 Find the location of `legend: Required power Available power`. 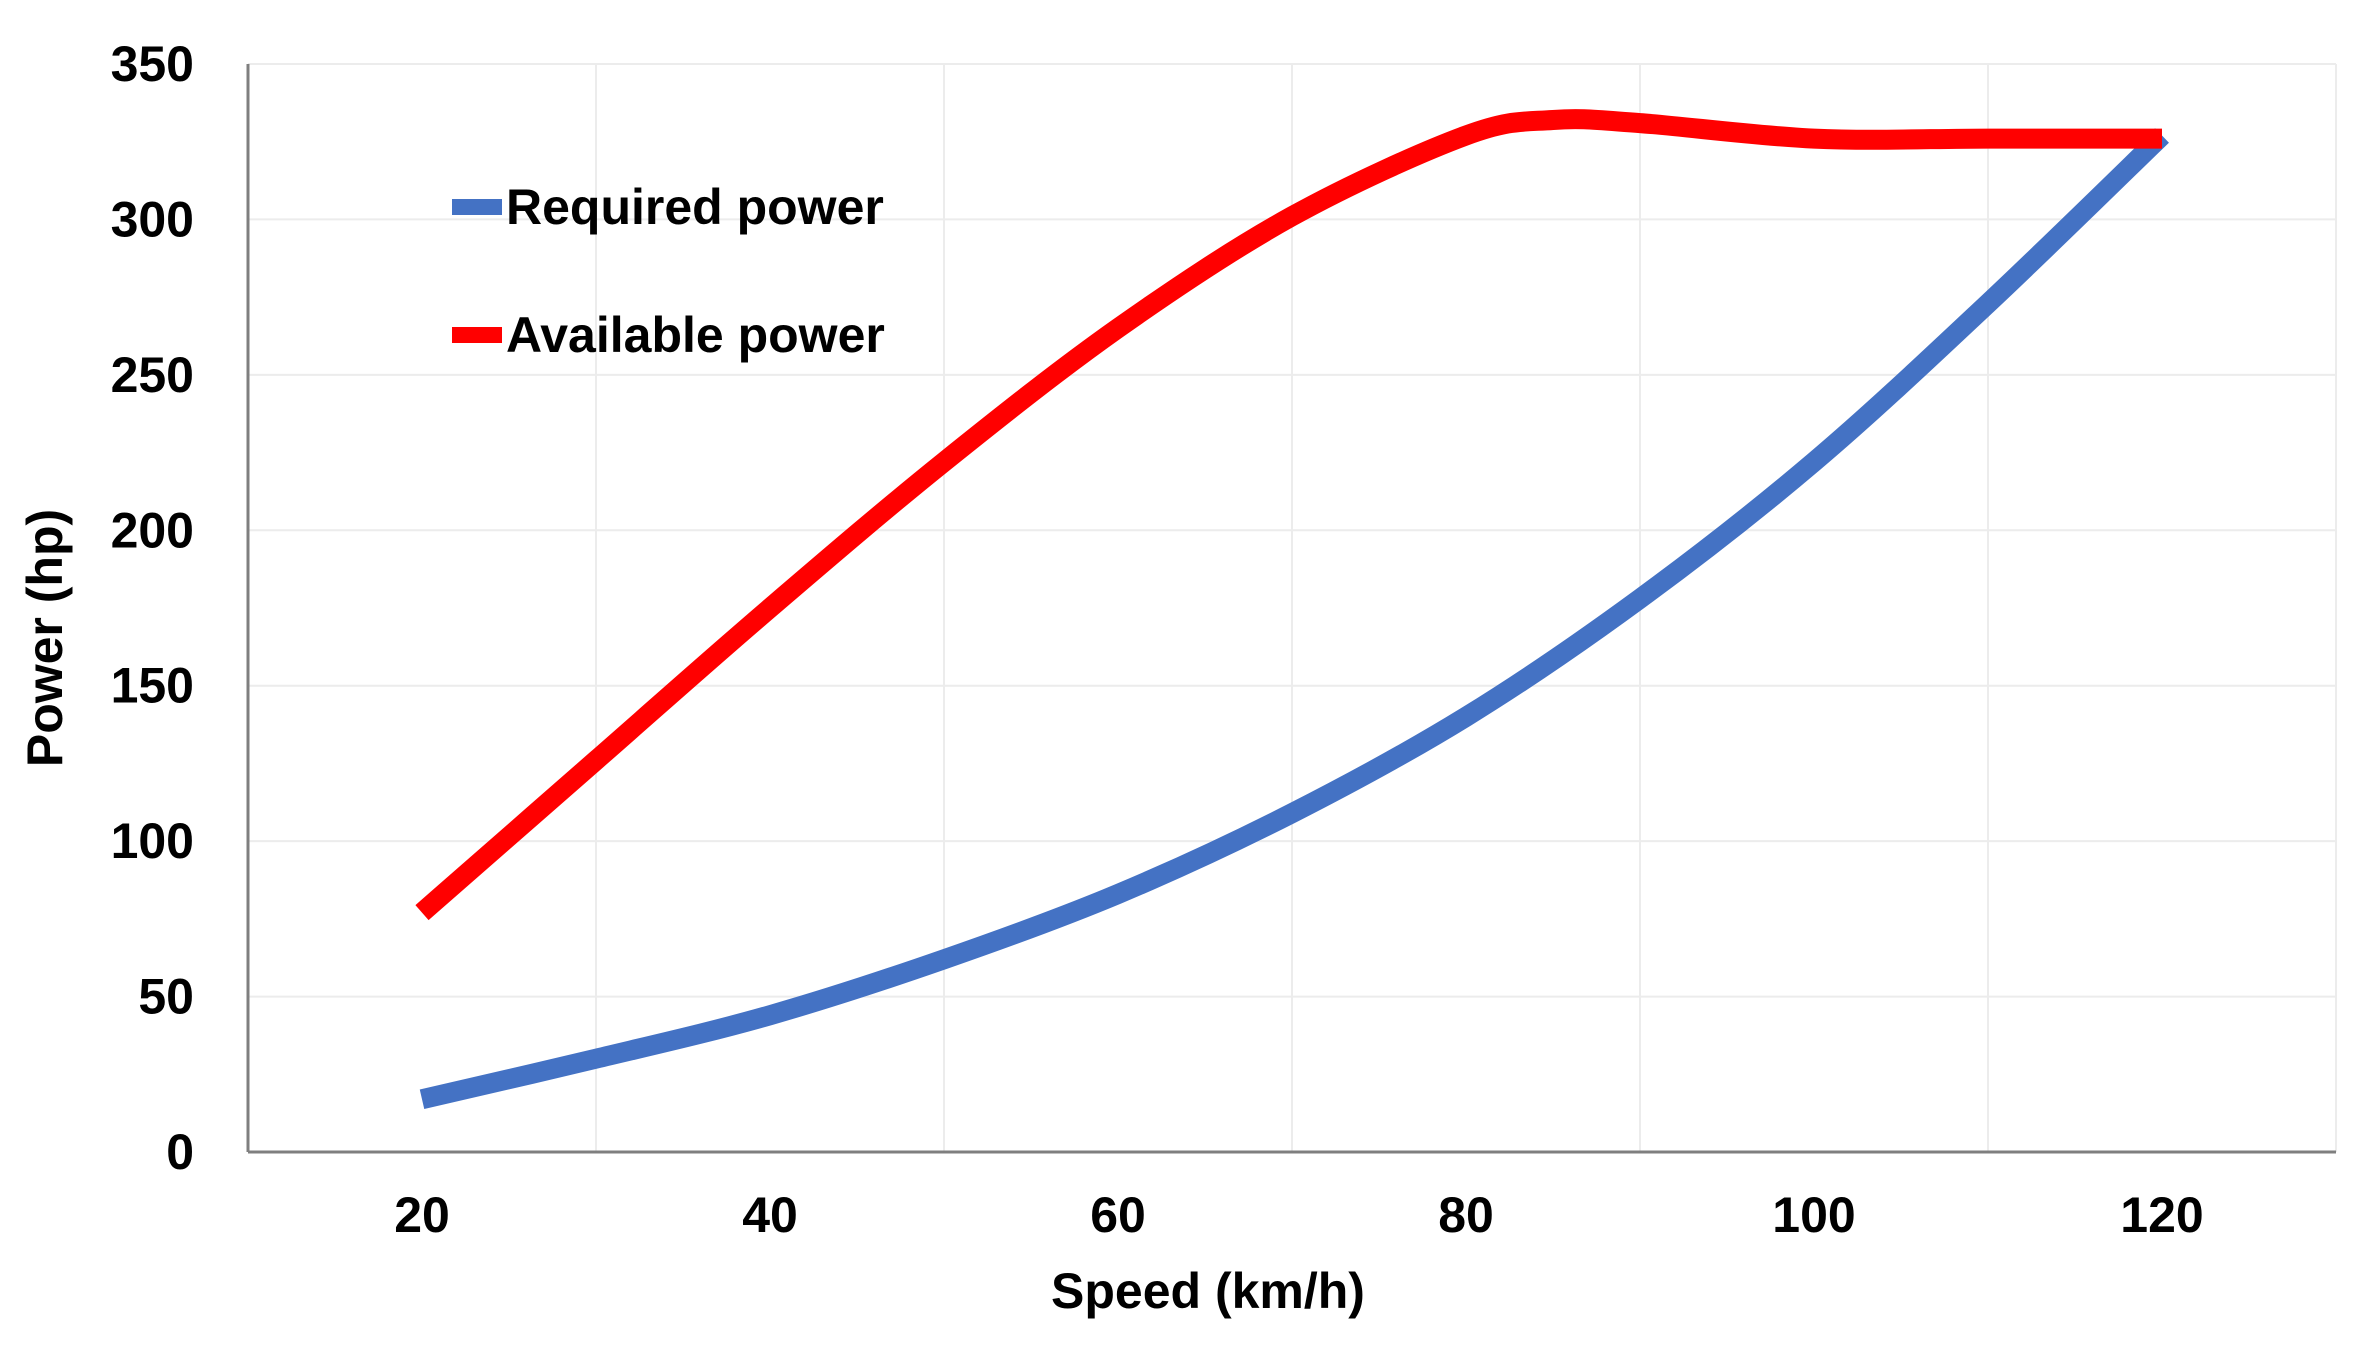

legend: Required power Available power is located at coordinates (668, 271).